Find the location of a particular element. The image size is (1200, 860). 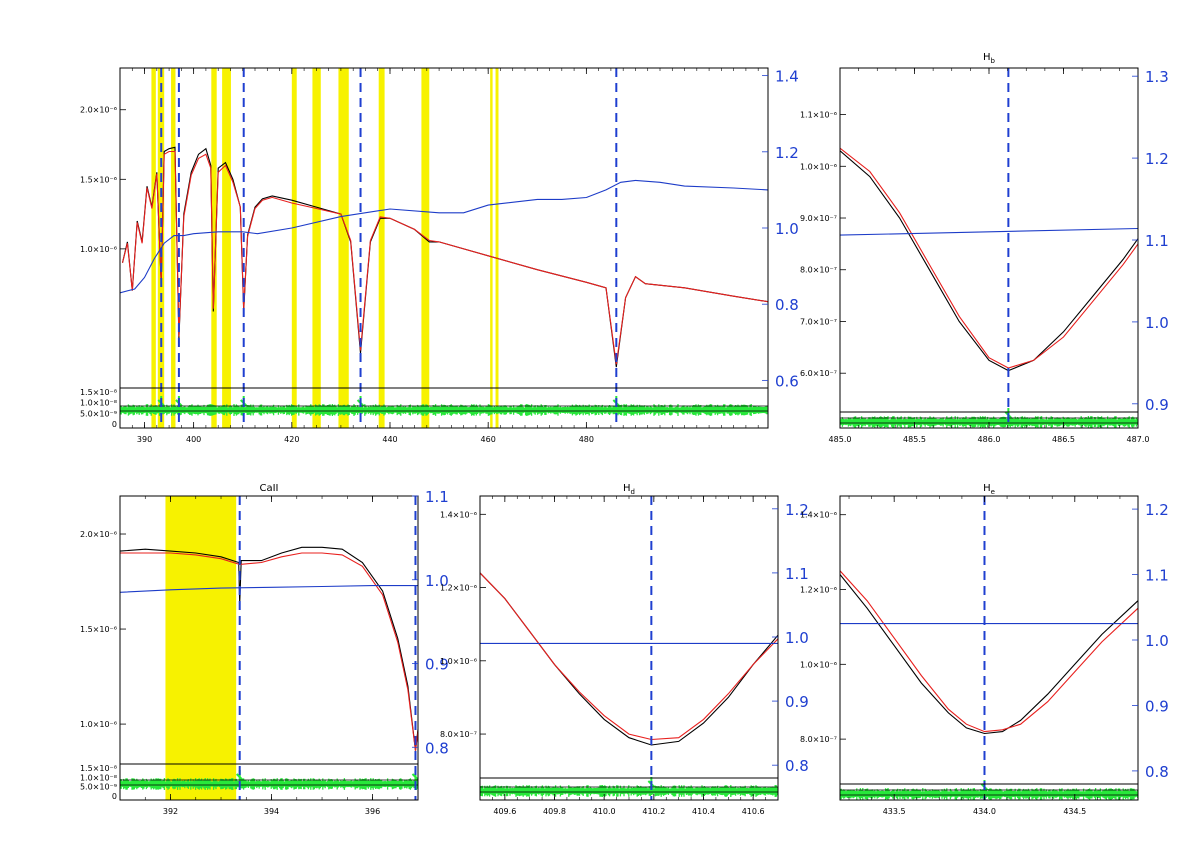

x-tick-label: 409.8 is located at coordinates (554, 811).